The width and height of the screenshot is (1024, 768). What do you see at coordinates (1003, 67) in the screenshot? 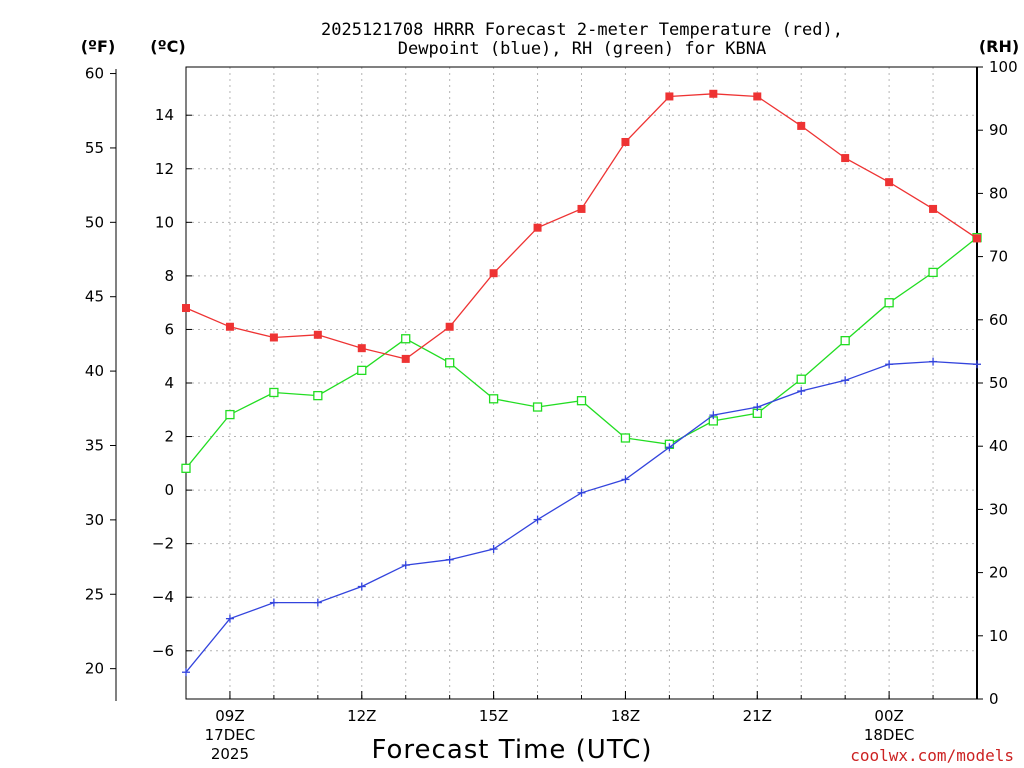
I see `rh-tick-label: 100` at bounding box center [1003, 67].